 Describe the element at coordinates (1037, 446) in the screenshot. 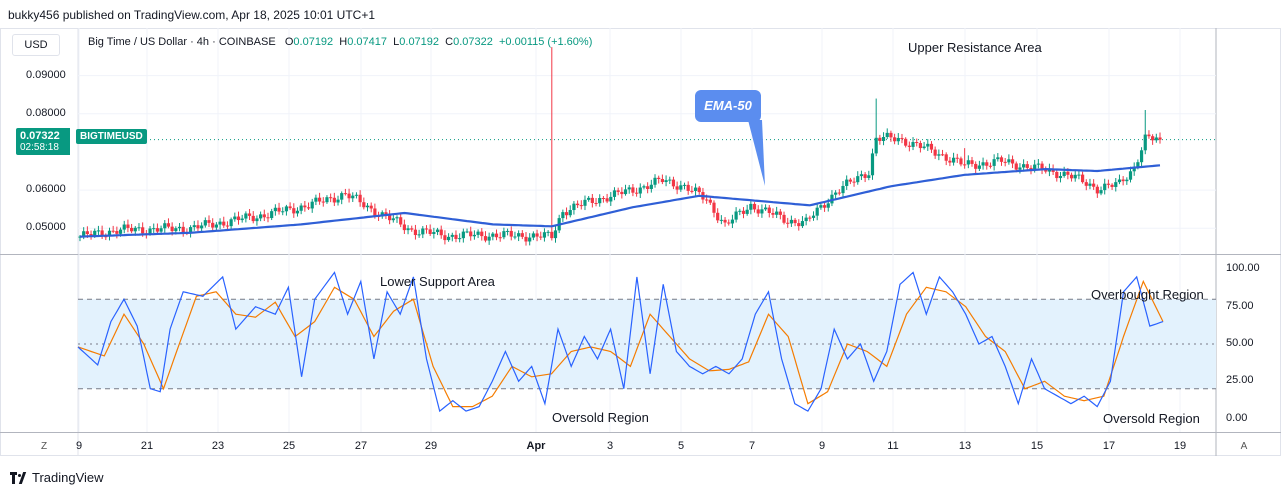

I see `time-tick-label: 15` at that location.